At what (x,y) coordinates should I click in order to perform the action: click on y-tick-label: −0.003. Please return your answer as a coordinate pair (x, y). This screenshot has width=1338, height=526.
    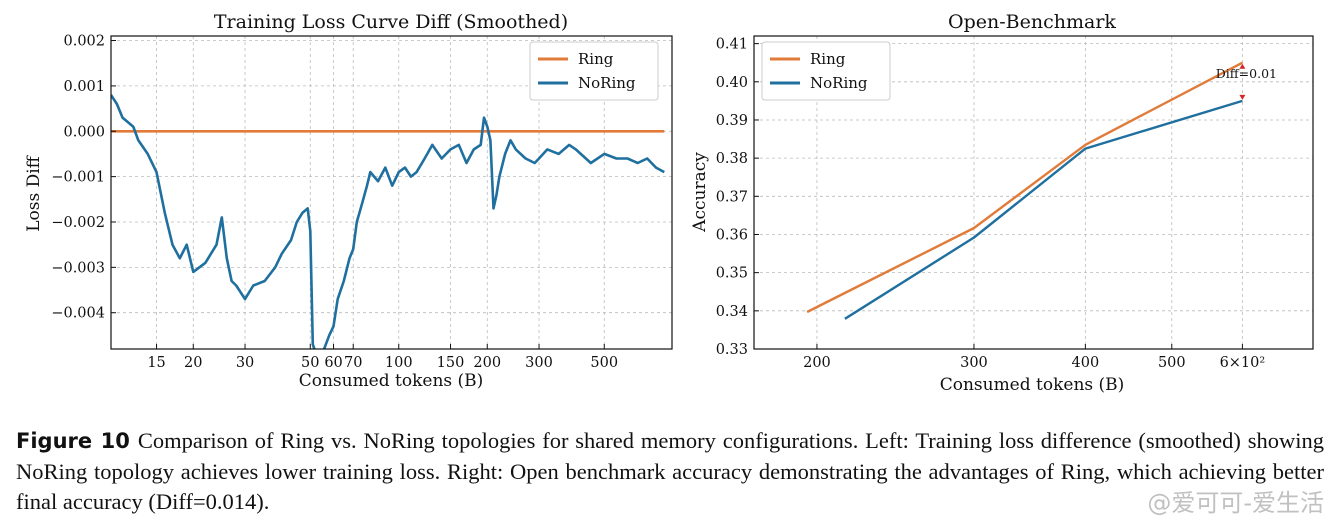
    Looking at the image, I should click on (78, 268).